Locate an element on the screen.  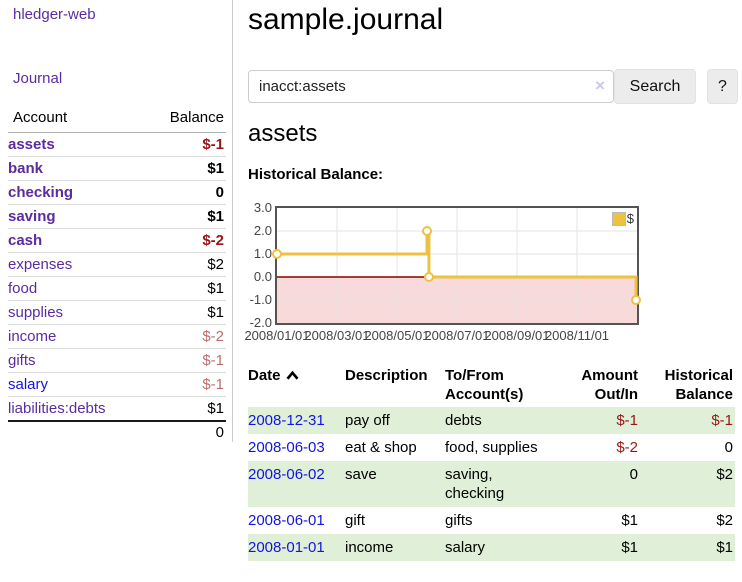
sidebar-item-cash: cash is located at coordinates (25, 240).